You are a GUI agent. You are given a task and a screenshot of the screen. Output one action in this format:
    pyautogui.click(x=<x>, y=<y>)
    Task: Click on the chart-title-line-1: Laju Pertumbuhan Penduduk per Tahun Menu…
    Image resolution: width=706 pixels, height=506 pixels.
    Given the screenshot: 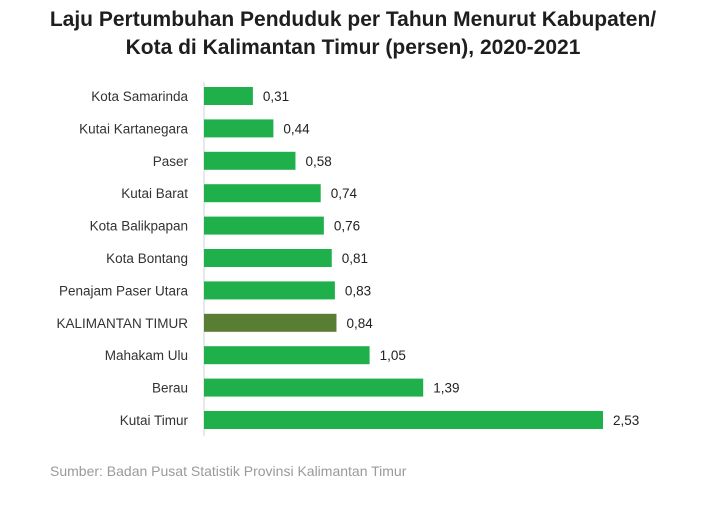 What is the action you would take?
    pyautogui.click(x=353, y=19)
    